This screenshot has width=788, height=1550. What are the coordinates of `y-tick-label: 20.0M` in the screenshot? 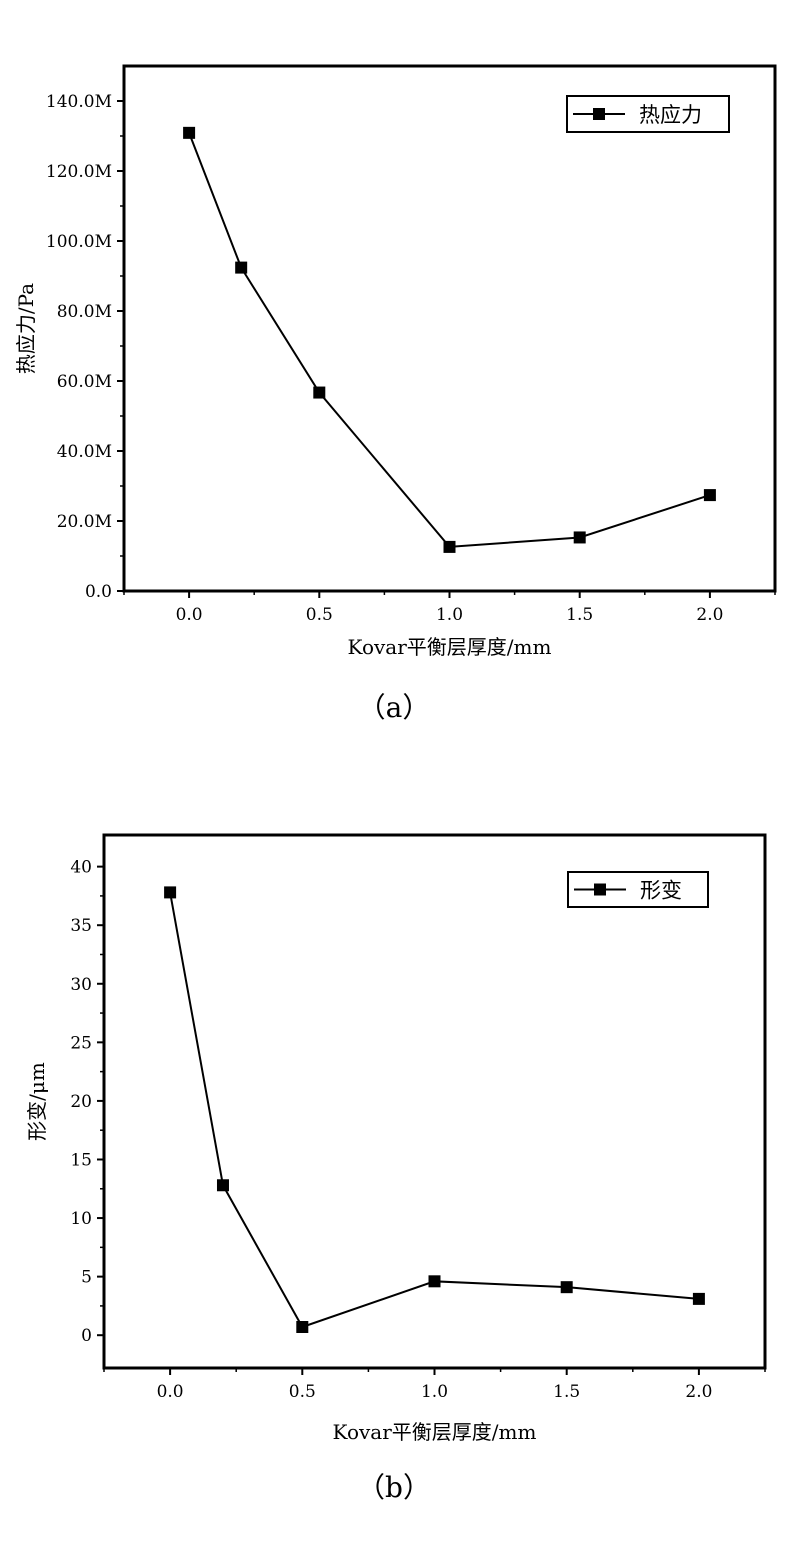 It's located at (84, 522).